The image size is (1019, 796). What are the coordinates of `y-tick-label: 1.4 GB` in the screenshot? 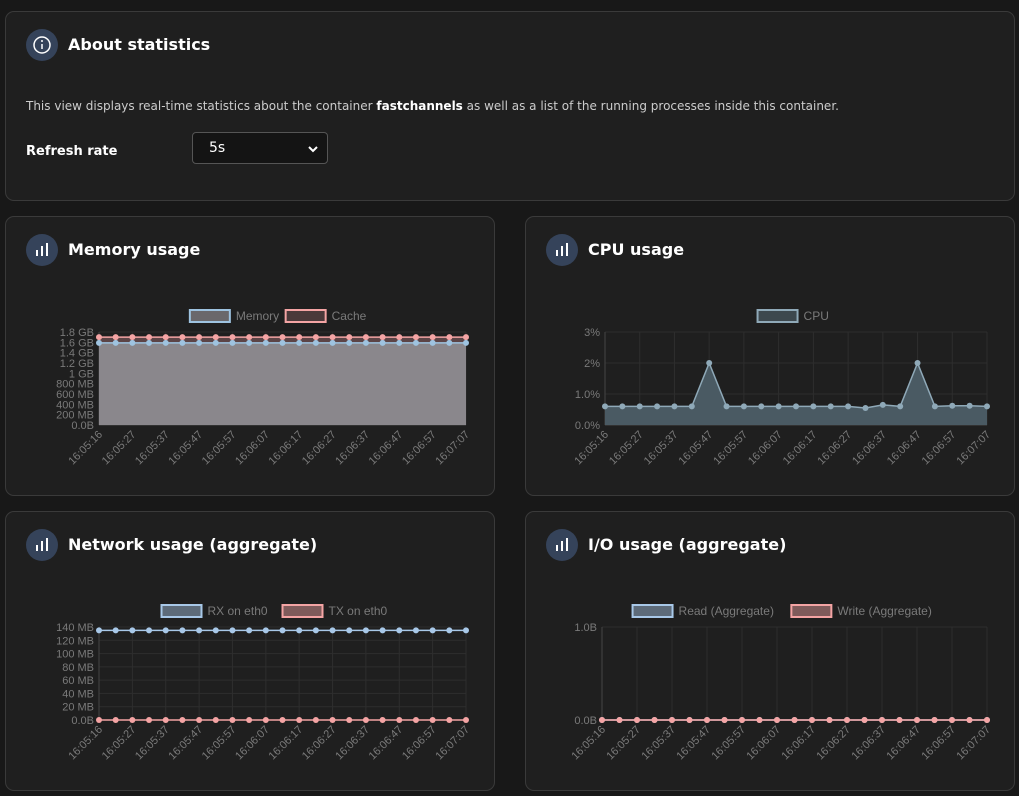 It's located at (77, 354).